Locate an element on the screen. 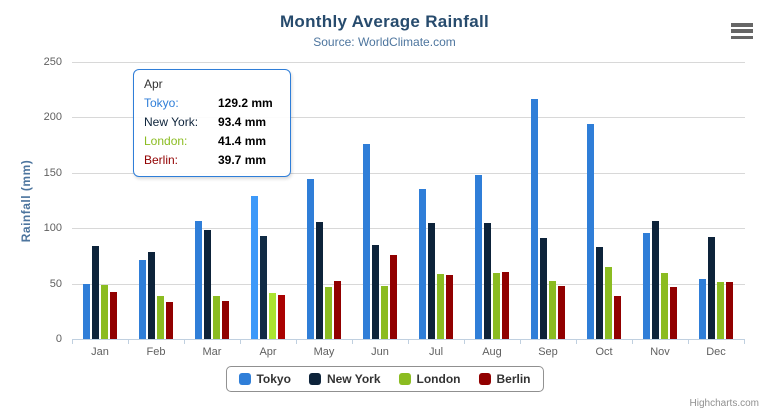 This screenshot has height=416, width=769. x-axis-label: Oct is located at coordinates (604, 352).